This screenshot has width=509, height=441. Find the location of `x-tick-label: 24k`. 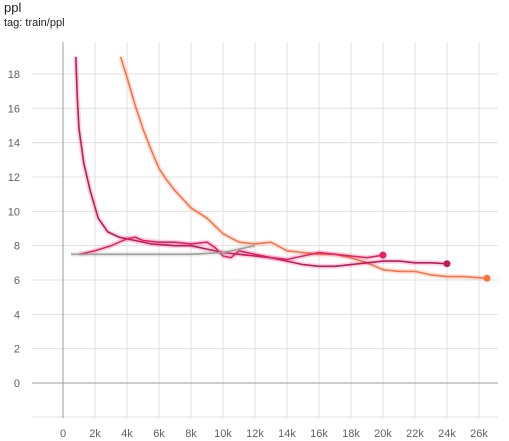

x-tick-label: 24k is located at coordinates (447, 434).